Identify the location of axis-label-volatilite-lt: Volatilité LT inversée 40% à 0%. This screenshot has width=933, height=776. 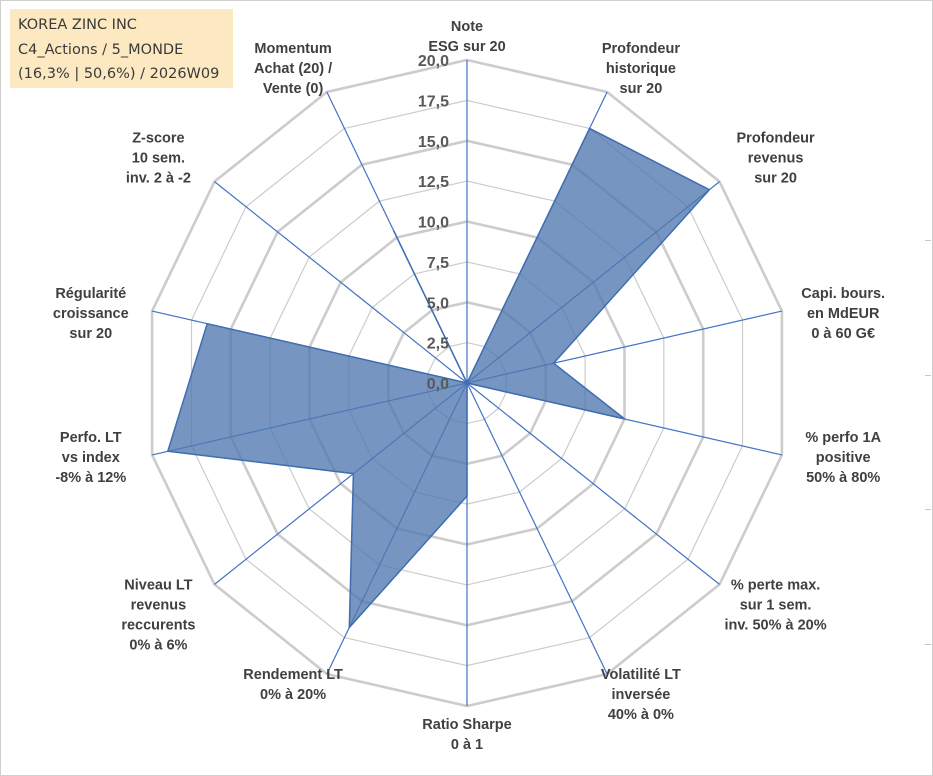
(641, 695).